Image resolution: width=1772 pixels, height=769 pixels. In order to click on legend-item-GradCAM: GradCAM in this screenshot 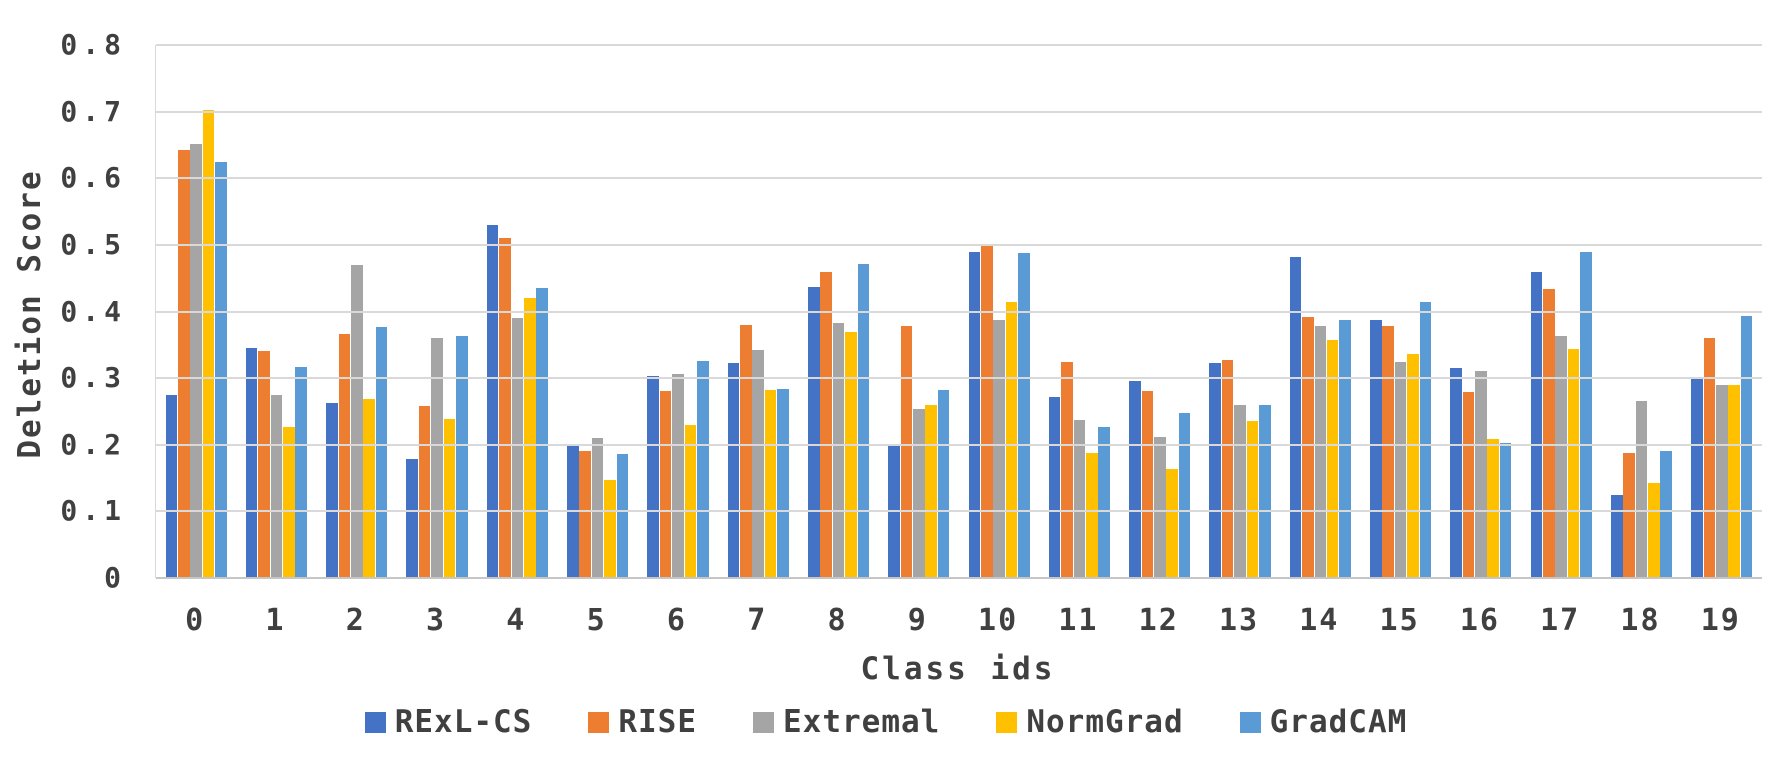, I will do `click(1323, 721)`.